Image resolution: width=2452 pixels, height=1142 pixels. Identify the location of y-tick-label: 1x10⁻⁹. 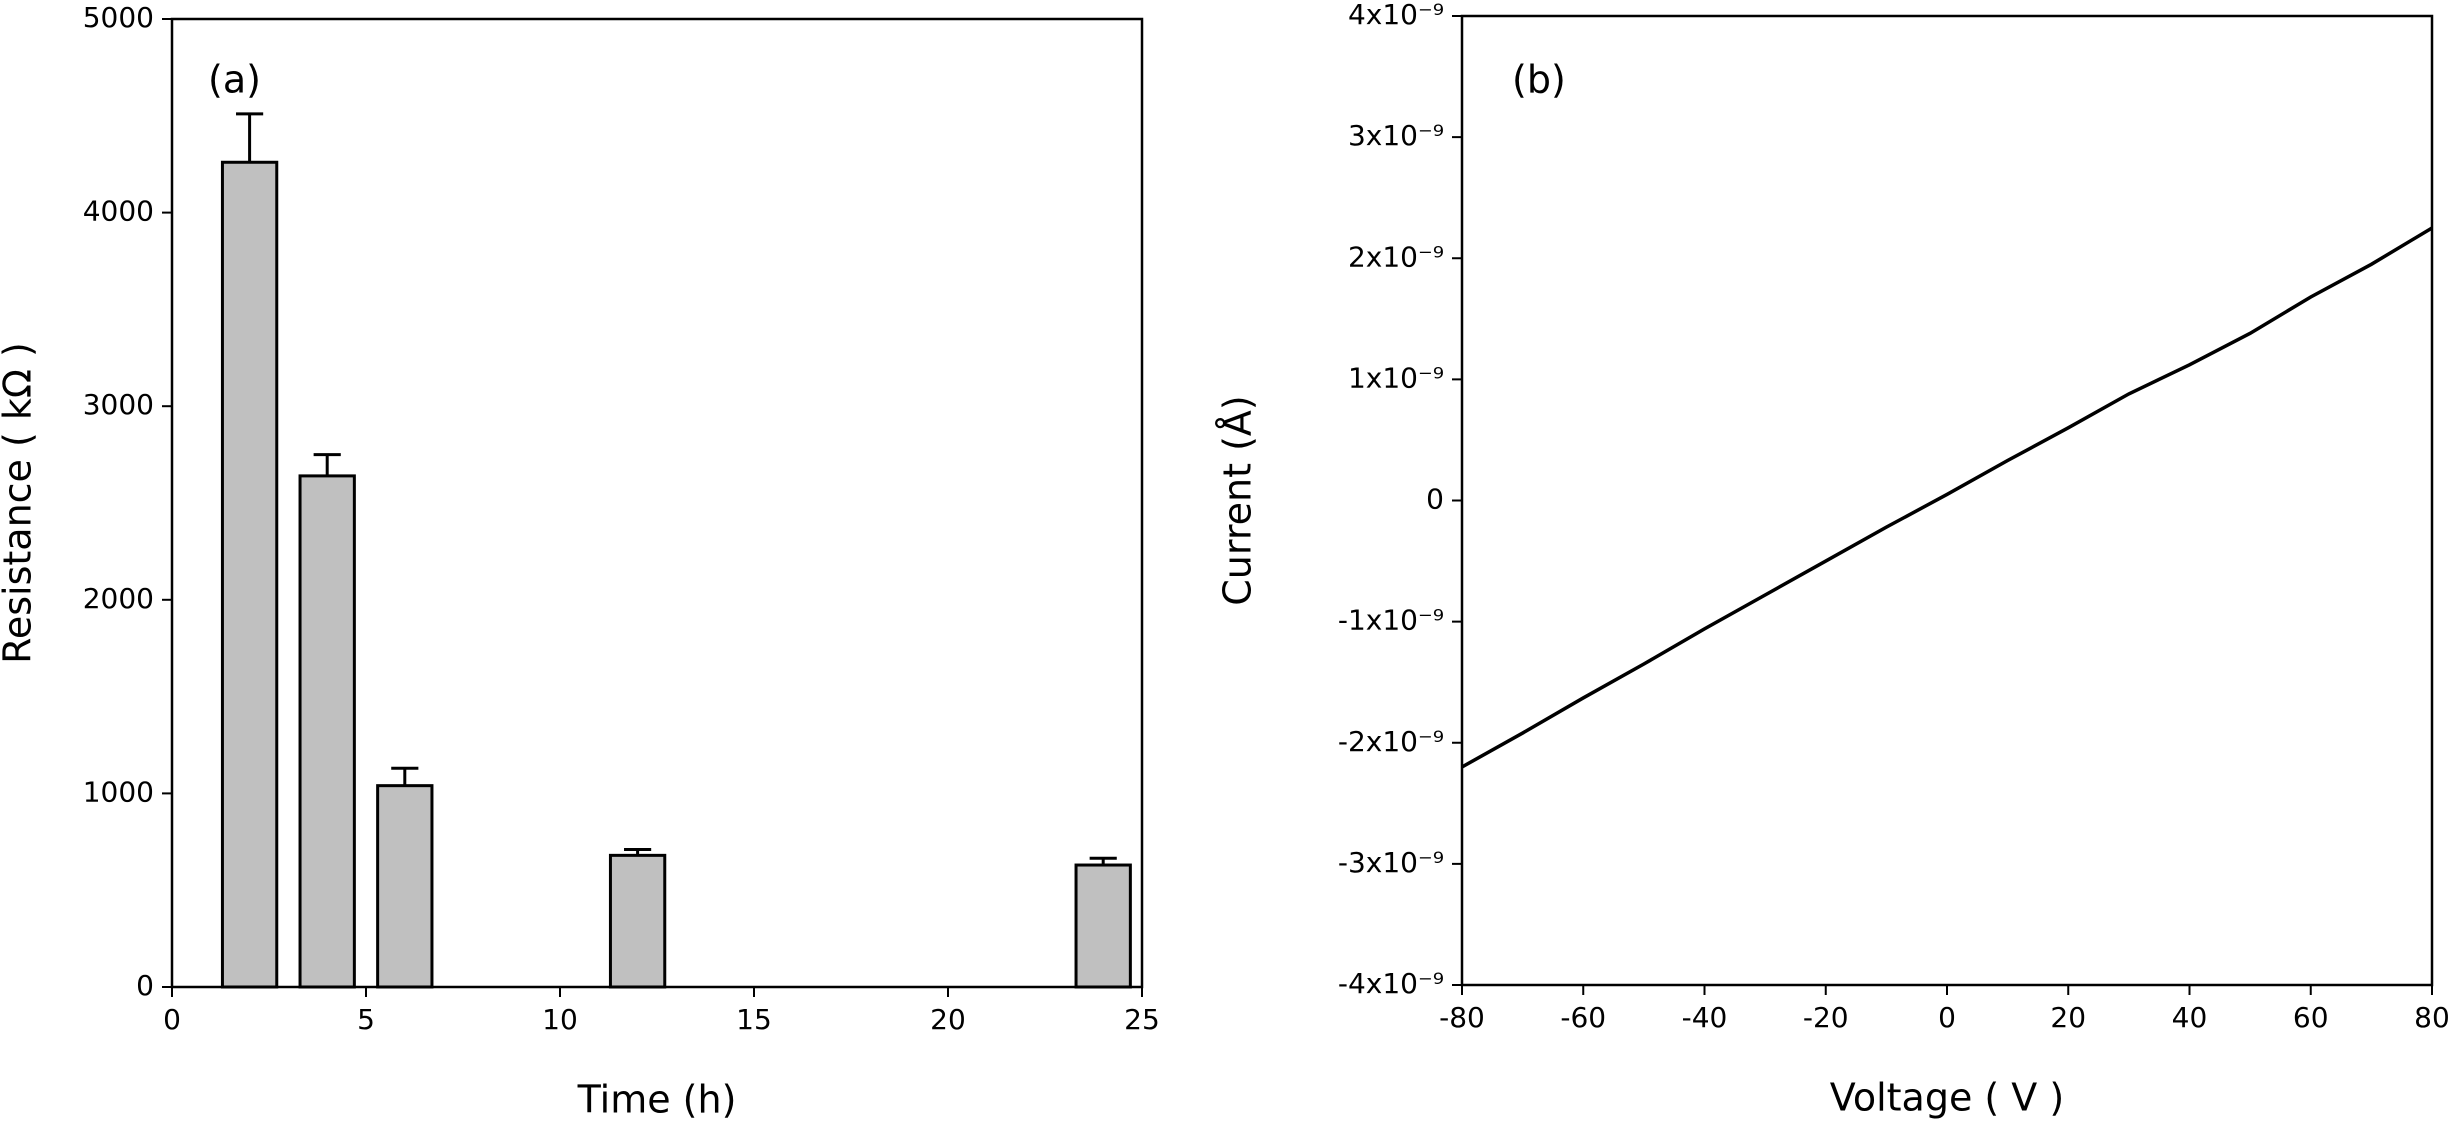
(1396, 377).